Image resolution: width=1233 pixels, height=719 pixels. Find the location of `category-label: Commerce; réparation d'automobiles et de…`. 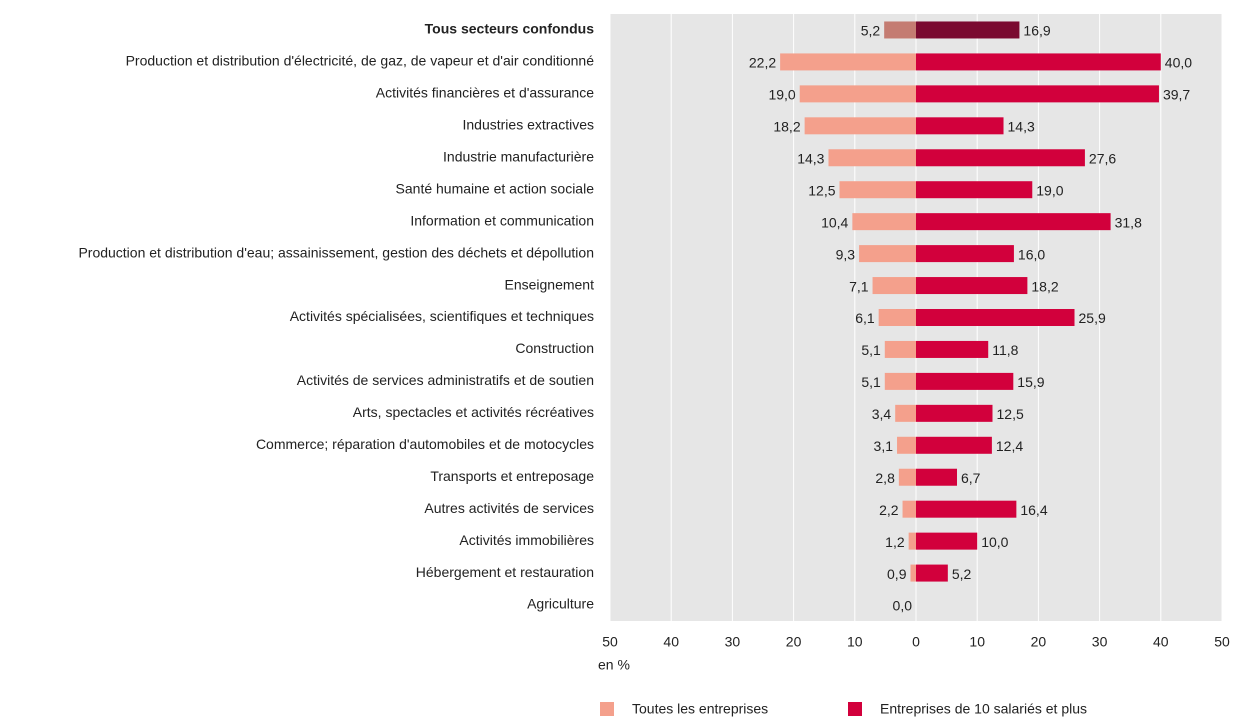

category-label: Commerce; réparation d'automobiles et de… is located at coordinates (425, 444).